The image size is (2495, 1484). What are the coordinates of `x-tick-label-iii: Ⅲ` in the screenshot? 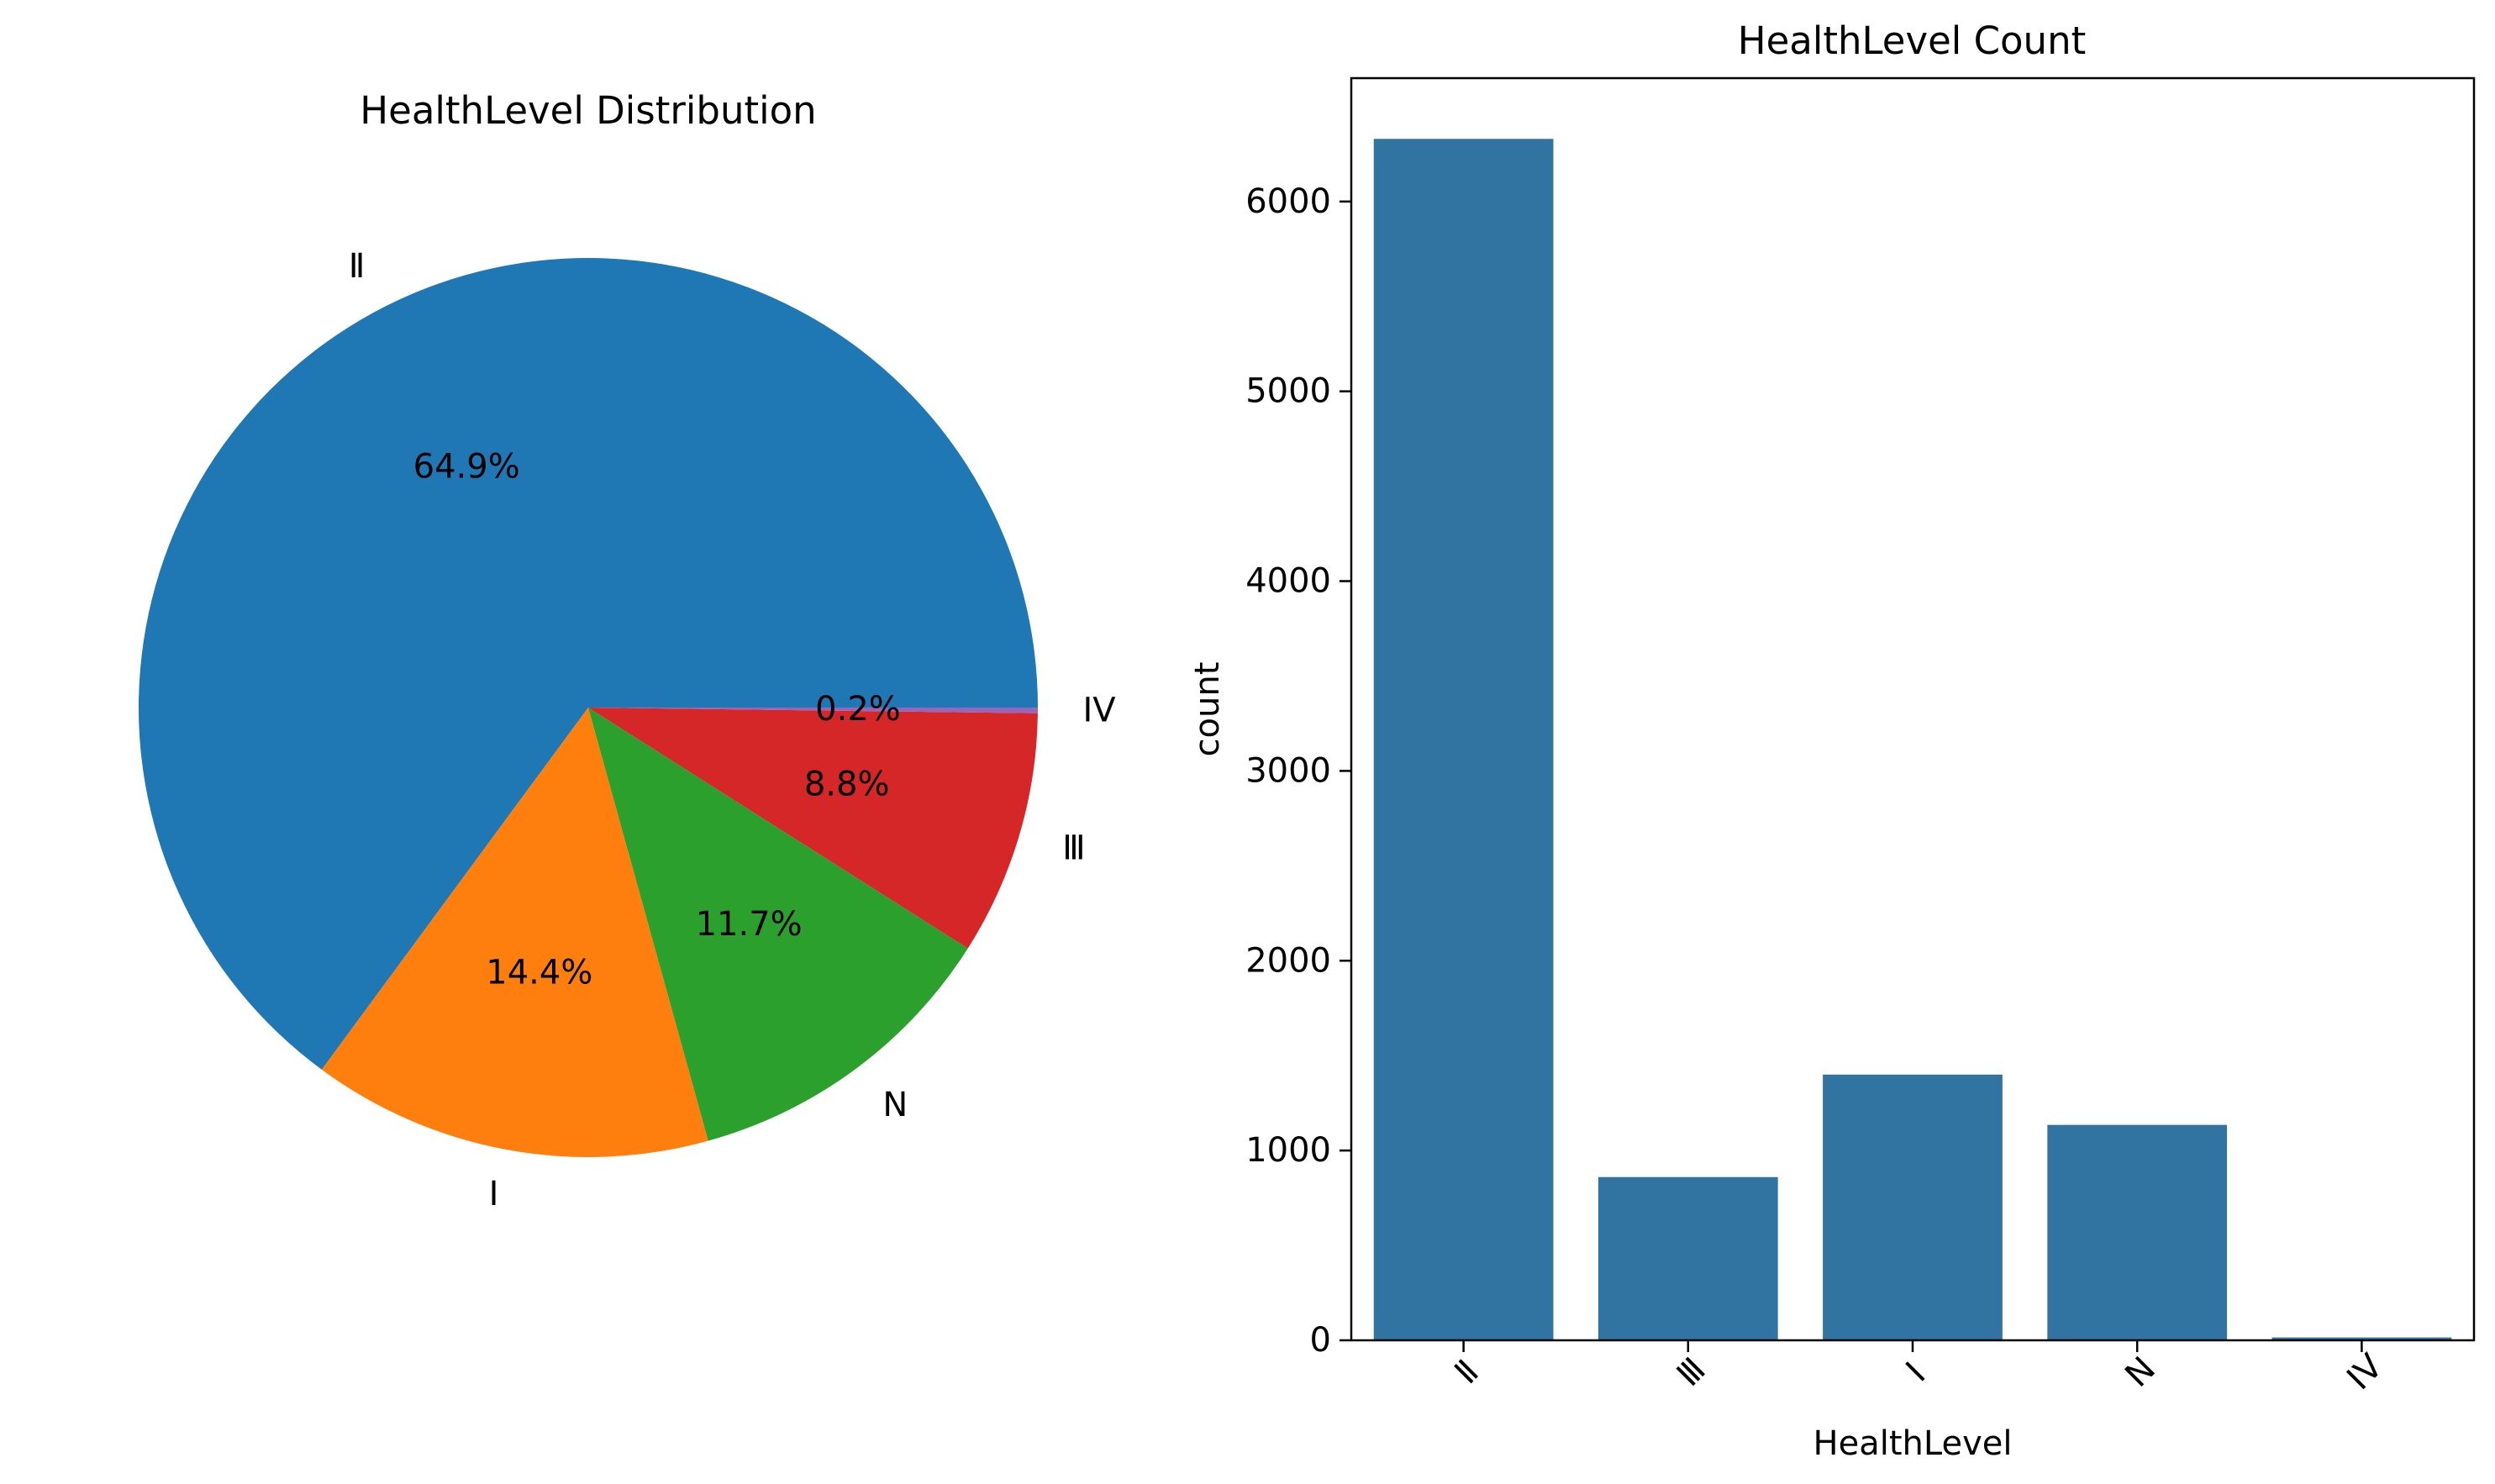 It's located at (1692, 1372).